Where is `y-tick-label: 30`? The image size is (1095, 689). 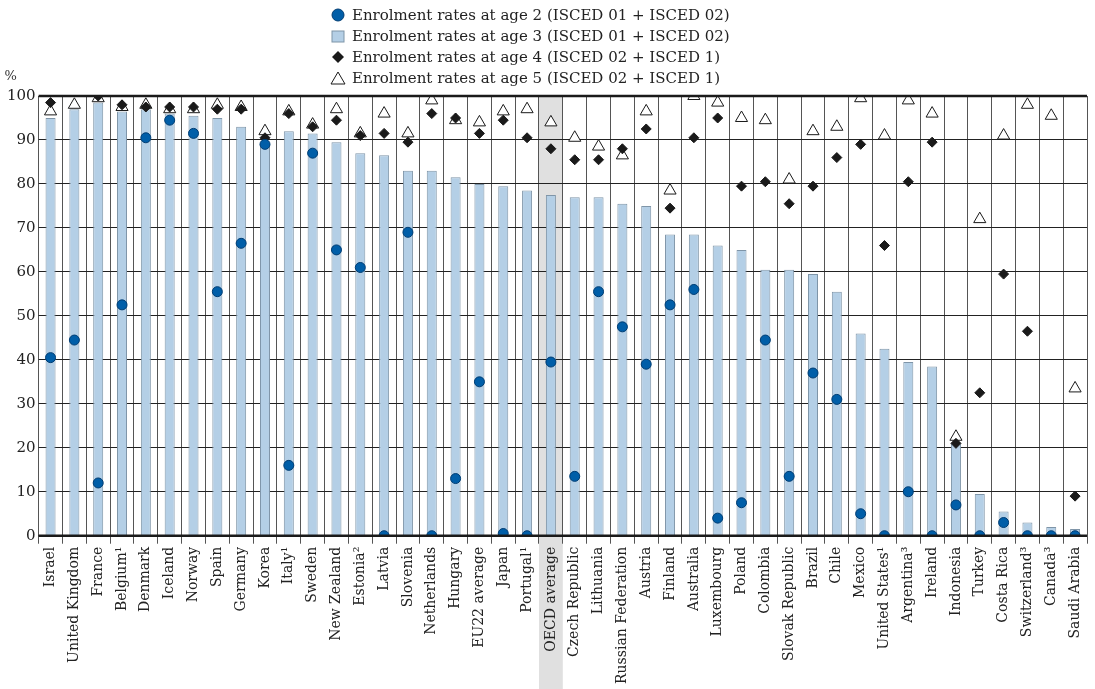
y-tick-label: 30 is located at coordinates (26, 402).